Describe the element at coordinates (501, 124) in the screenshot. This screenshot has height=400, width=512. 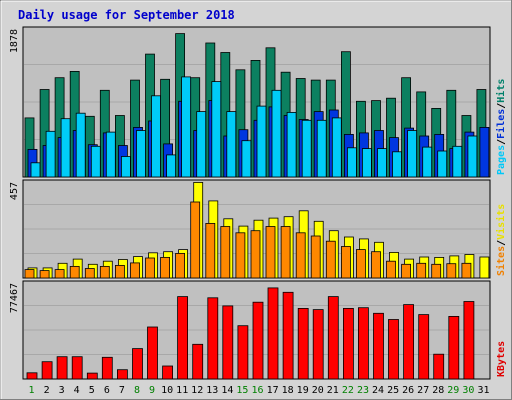
I see `legend-entry-files: Files` at that location.